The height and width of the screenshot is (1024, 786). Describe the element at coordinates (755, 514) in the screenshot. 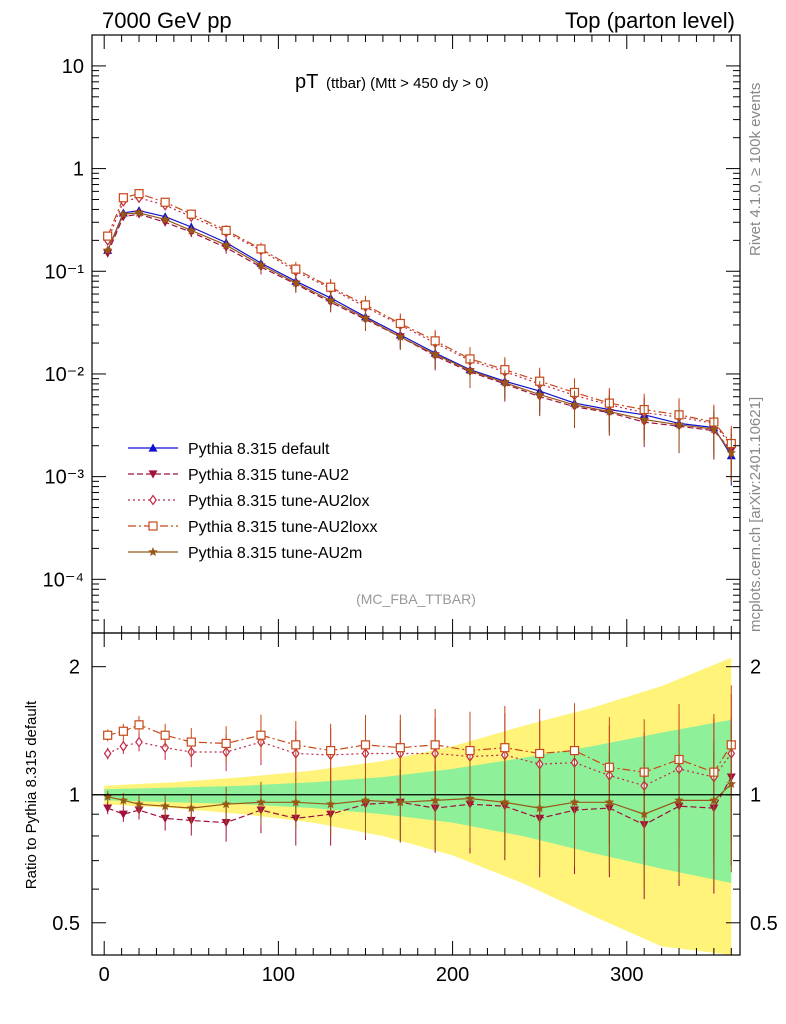

I see `mcplots-url-label: mcplots.cern.ch [arXiv:2401.10621]` at that location.